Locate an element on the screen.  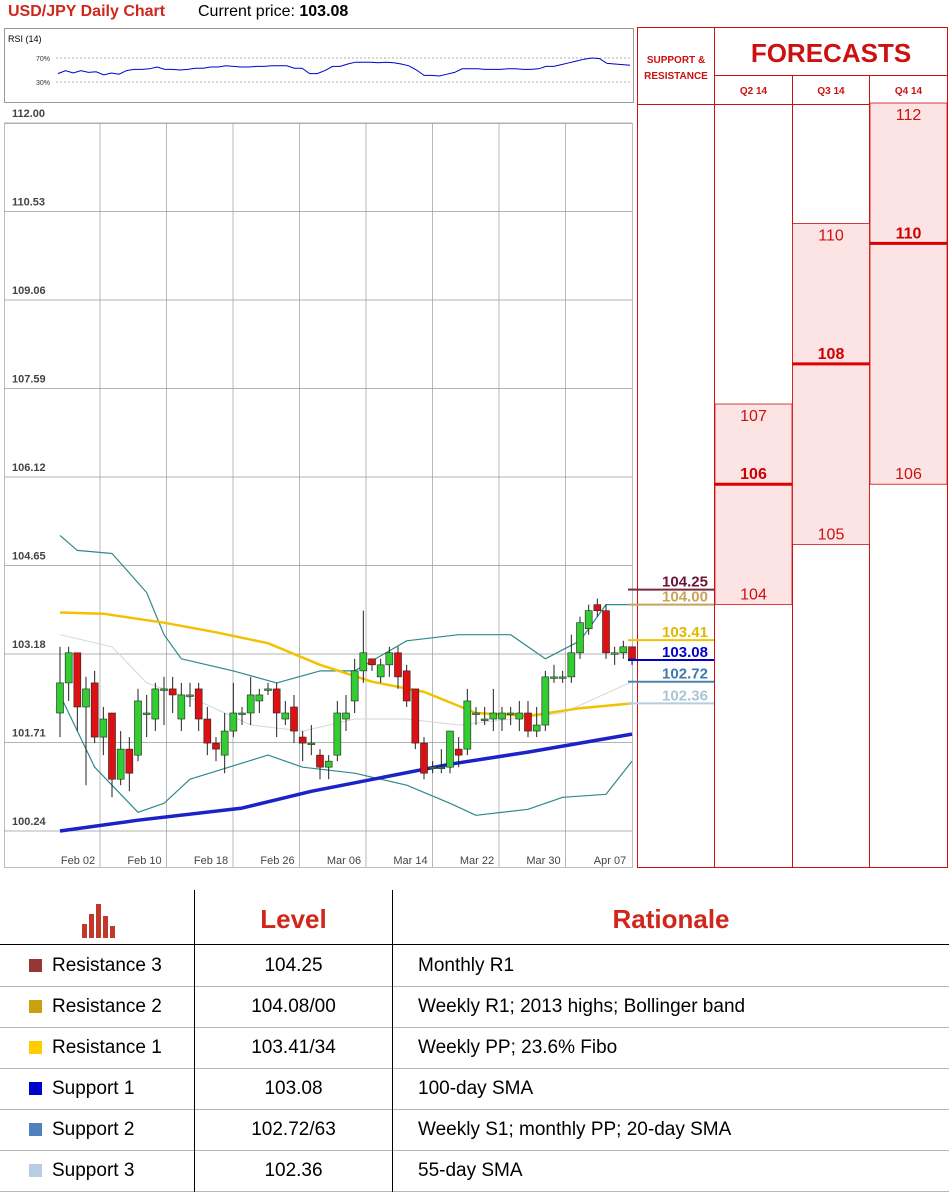
y-tick-label: 100.24 is located at coordinates (29, 822).